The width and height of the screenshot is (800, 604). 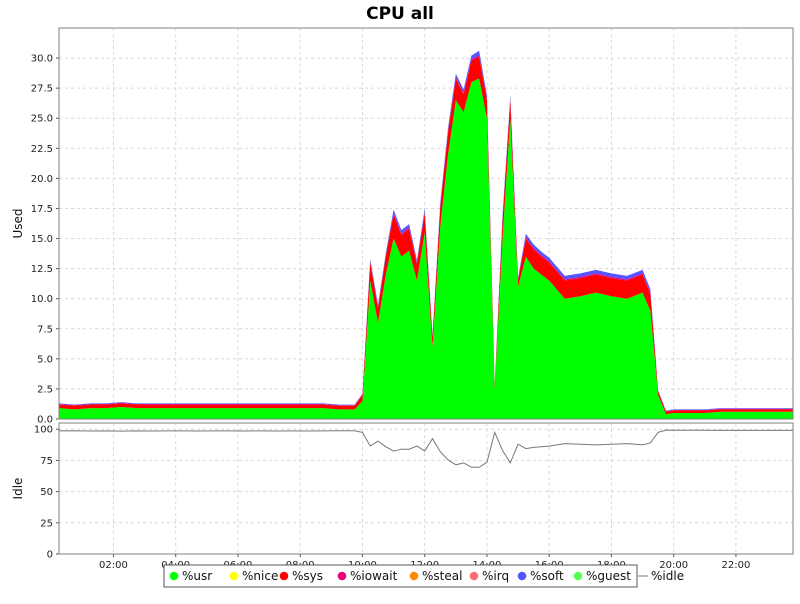 What do you see at coordinates (42, 89) in the screenshot?
I see `y-tick-label: 27.5` at bounding box center [42, 89].